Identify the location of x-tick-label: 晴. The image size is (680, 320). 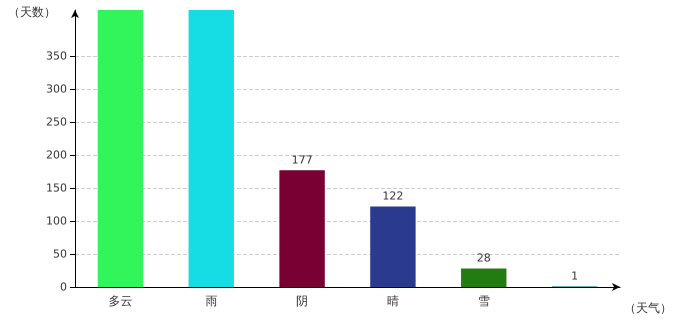
(392, 301).